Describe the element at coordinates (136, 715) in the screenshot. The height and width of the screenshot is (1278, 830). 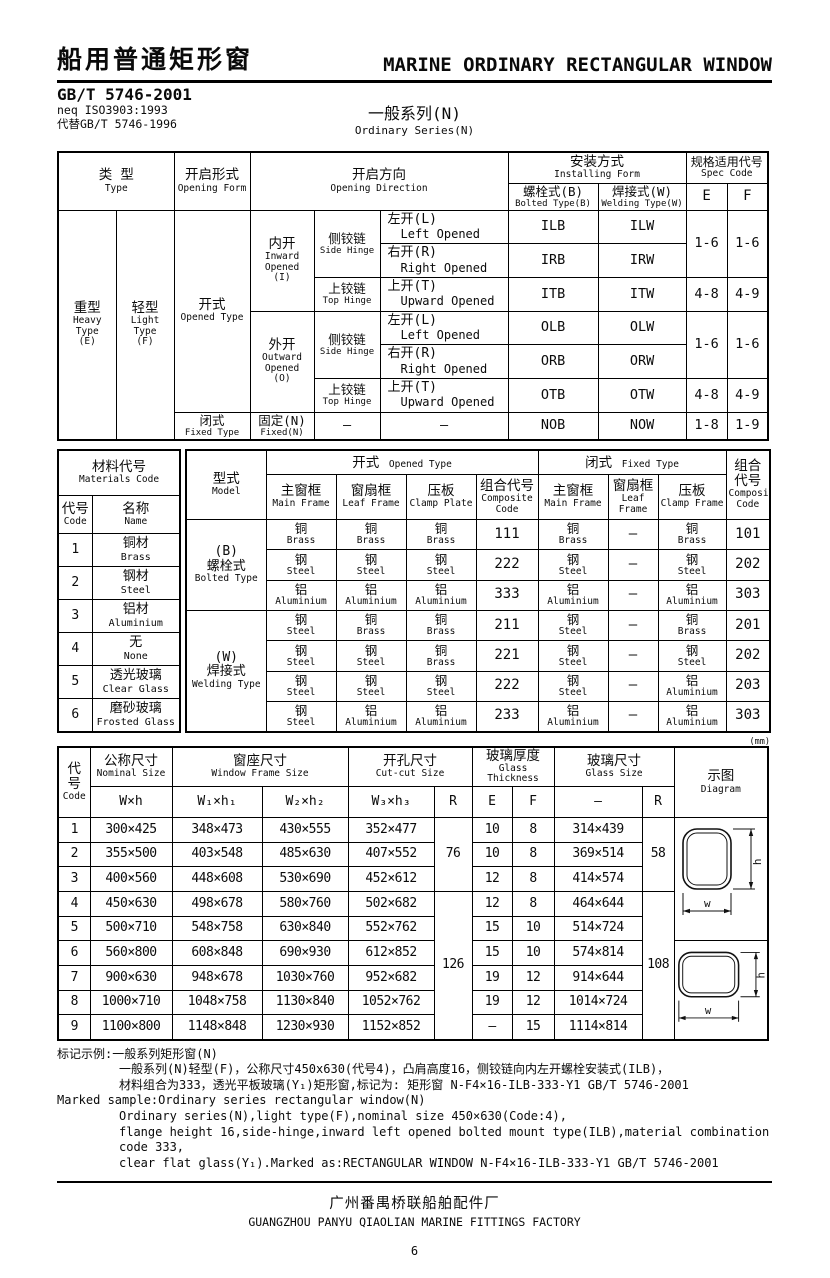
I see `material-name-cell: 磨砂玻璃 Frosted Glass` at that location.